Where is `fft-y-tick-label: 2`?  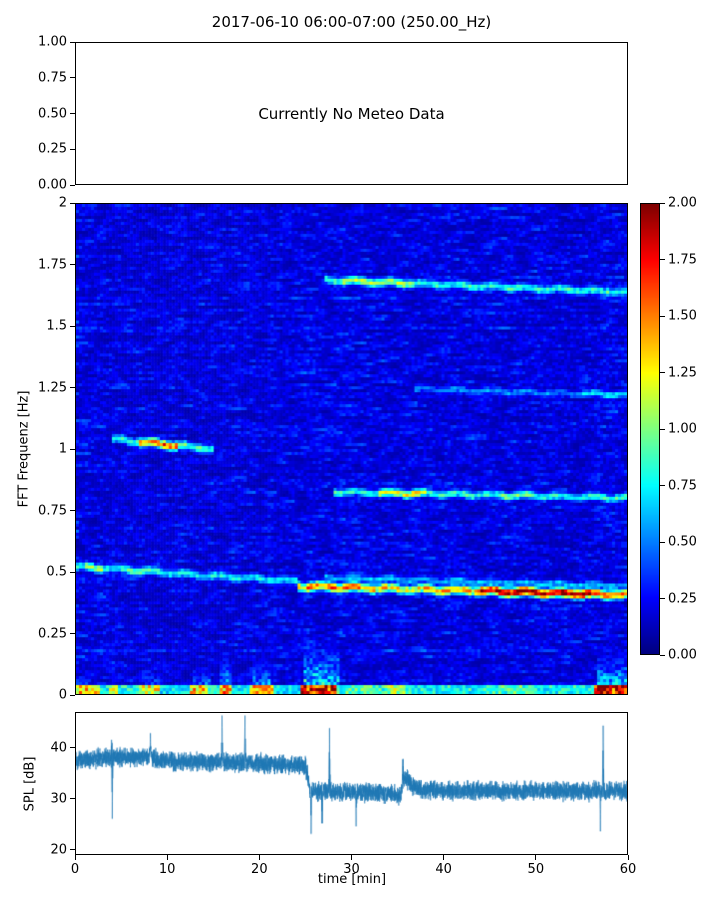
fft-y-tick-label: 2 is located at coordinates (62, 203).